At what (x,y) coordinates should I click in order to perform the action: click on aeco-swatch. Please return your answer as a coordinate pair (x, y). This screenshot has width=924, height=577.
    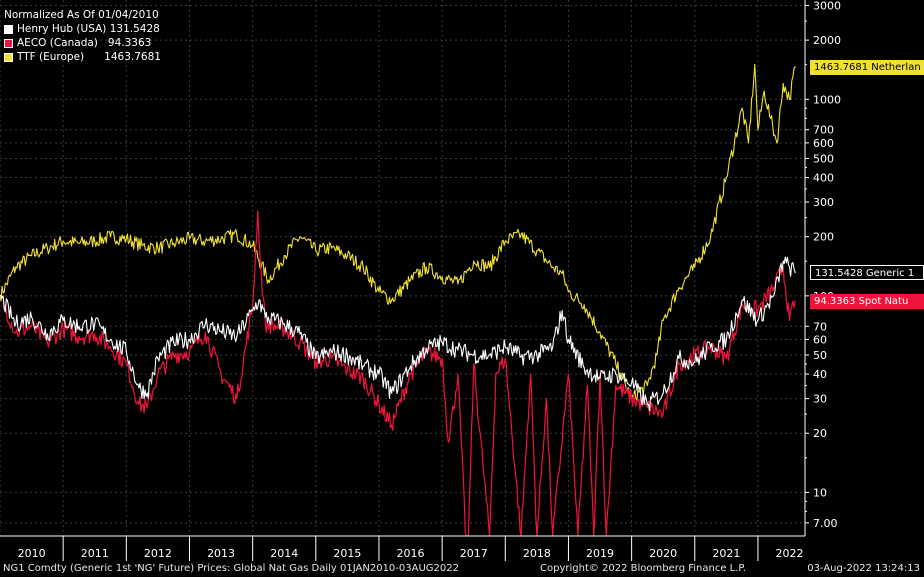
    Looking at the image, I should click on (8, 43).